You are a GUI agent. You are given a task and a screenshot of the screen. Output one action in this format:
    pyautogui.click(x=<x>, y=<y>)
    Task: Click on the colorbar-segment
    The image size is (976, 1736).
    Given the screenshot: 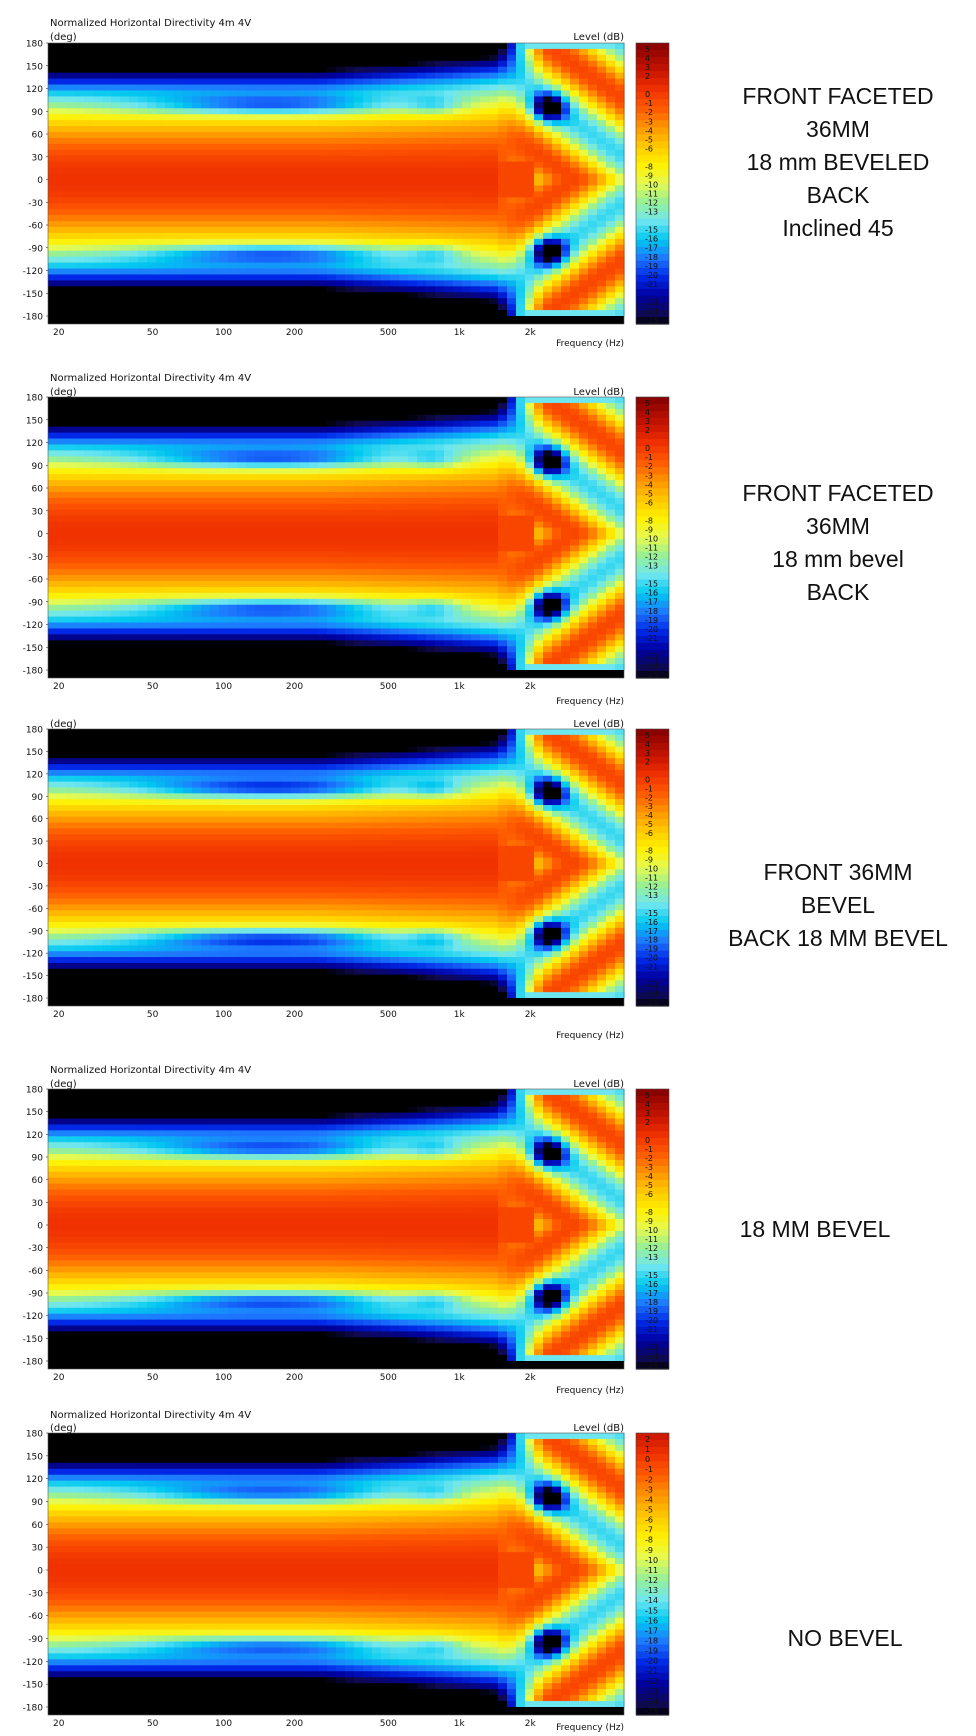 What is the action you would take?
    pyautogui.click(x=652, y=173)
    